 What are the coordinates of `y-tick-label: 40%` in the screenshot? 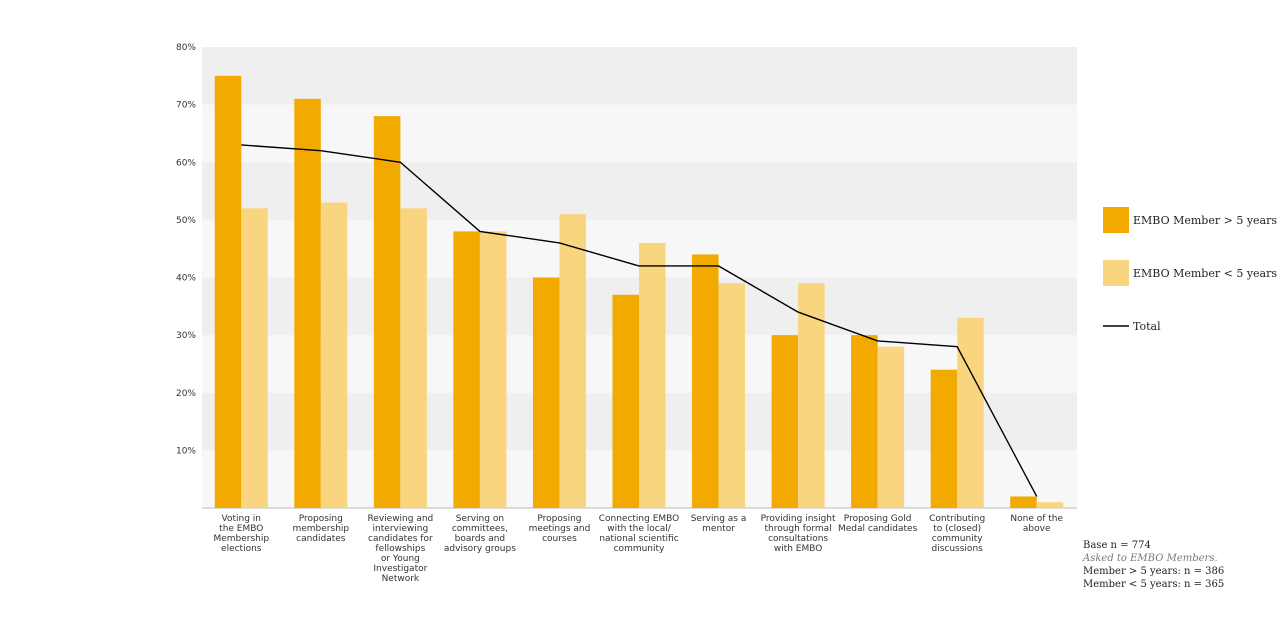 It's located at (186, 279).